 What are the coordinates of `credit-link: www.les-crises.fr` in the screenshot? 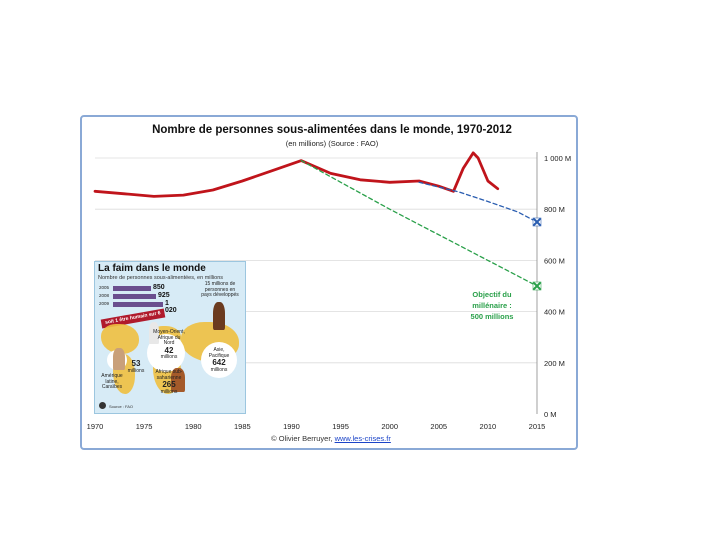 It's located at (362, 438).